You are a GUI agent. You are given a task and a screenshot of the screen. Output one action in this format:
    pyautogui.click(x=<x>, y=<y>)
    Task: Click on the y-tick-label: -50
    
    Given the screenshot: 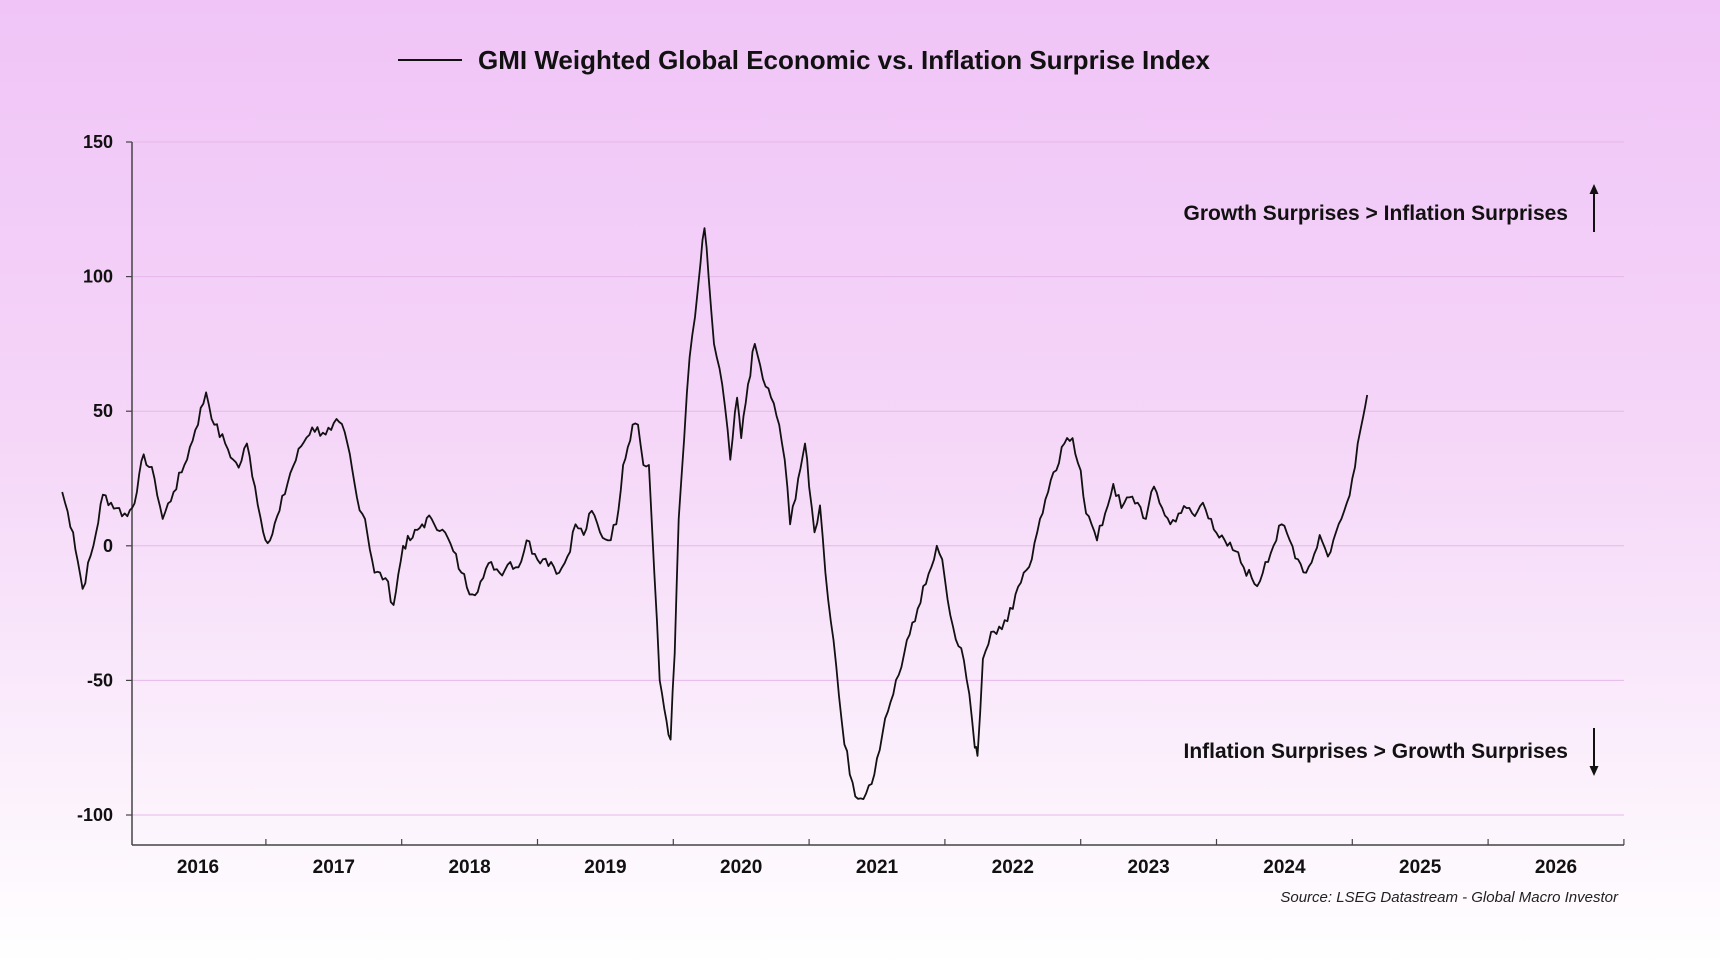 What is the action you would take?
    pyautogui.click(x=100, y=680)
    